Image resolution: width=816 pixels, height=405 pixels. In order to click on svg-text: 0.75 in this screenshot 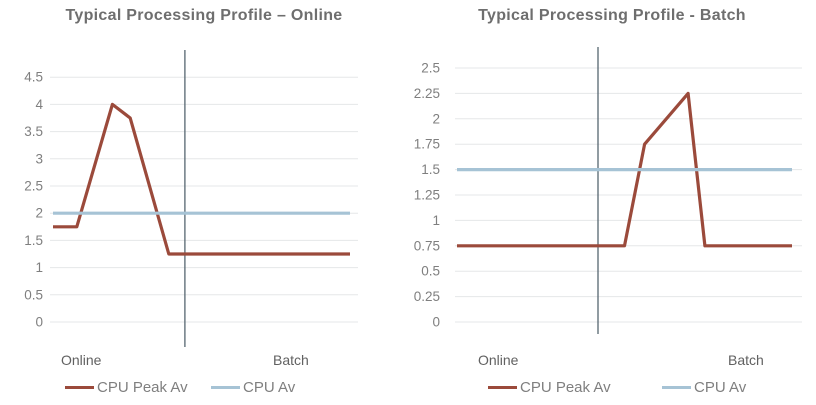, I will do `click(427, 245)`.